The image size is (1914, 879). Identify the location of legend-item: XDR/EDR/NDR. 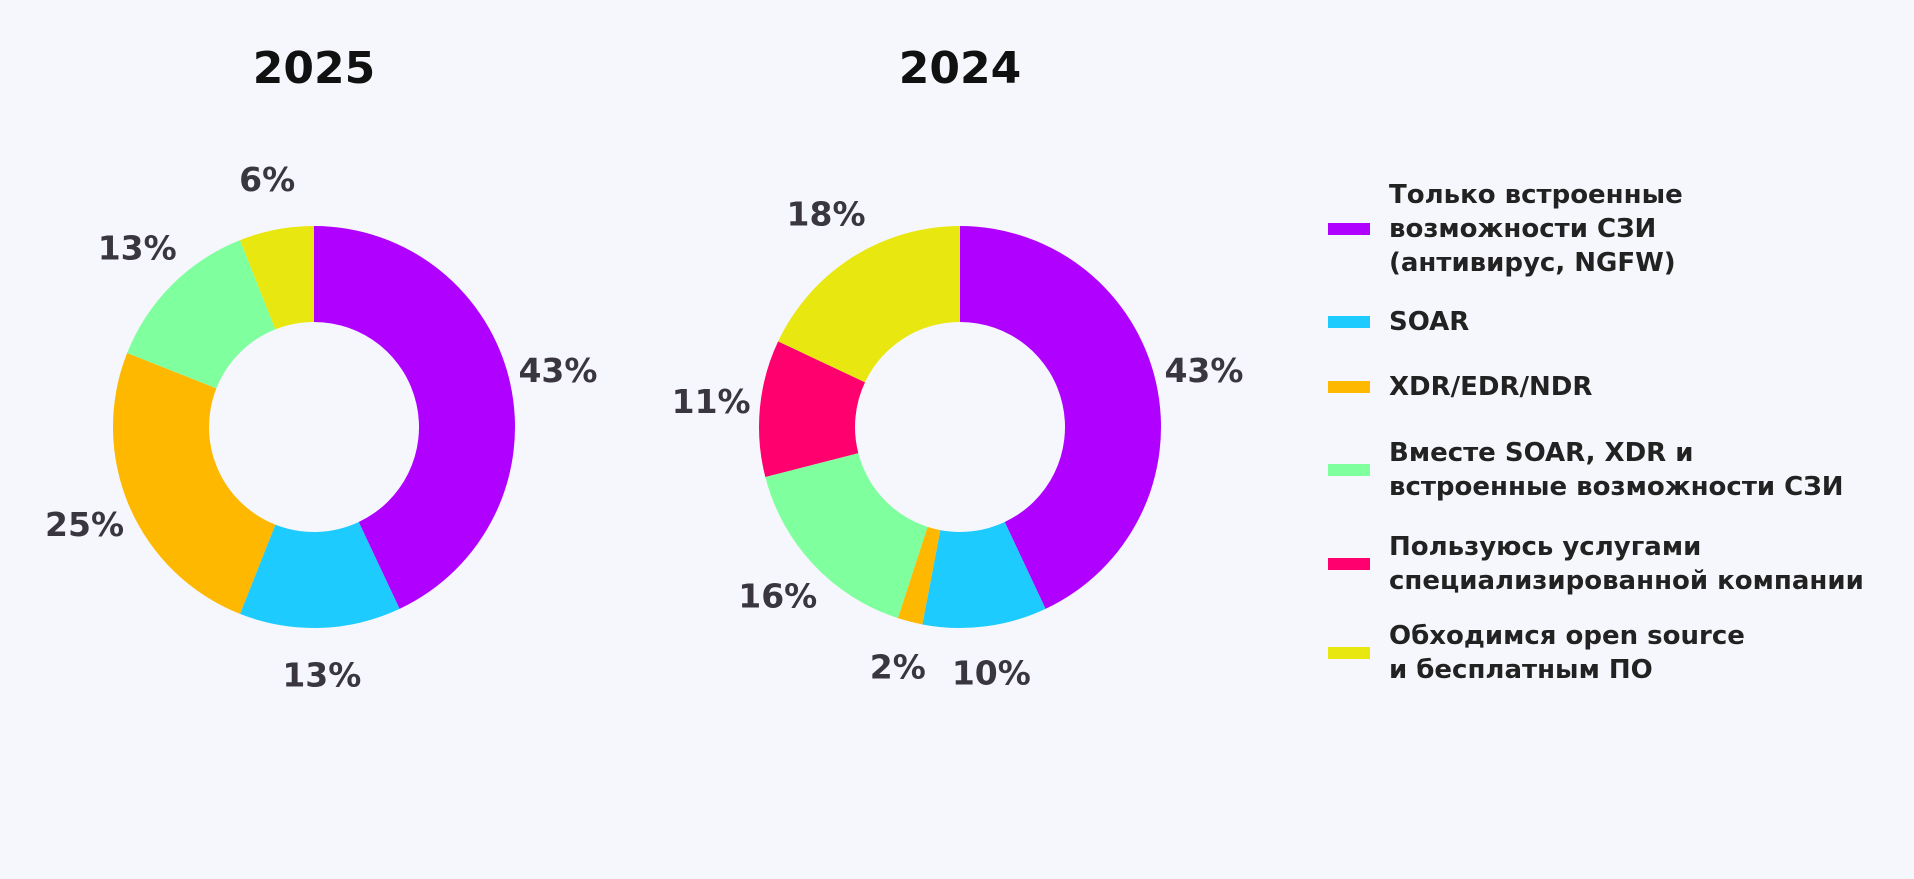
(1460, 387).